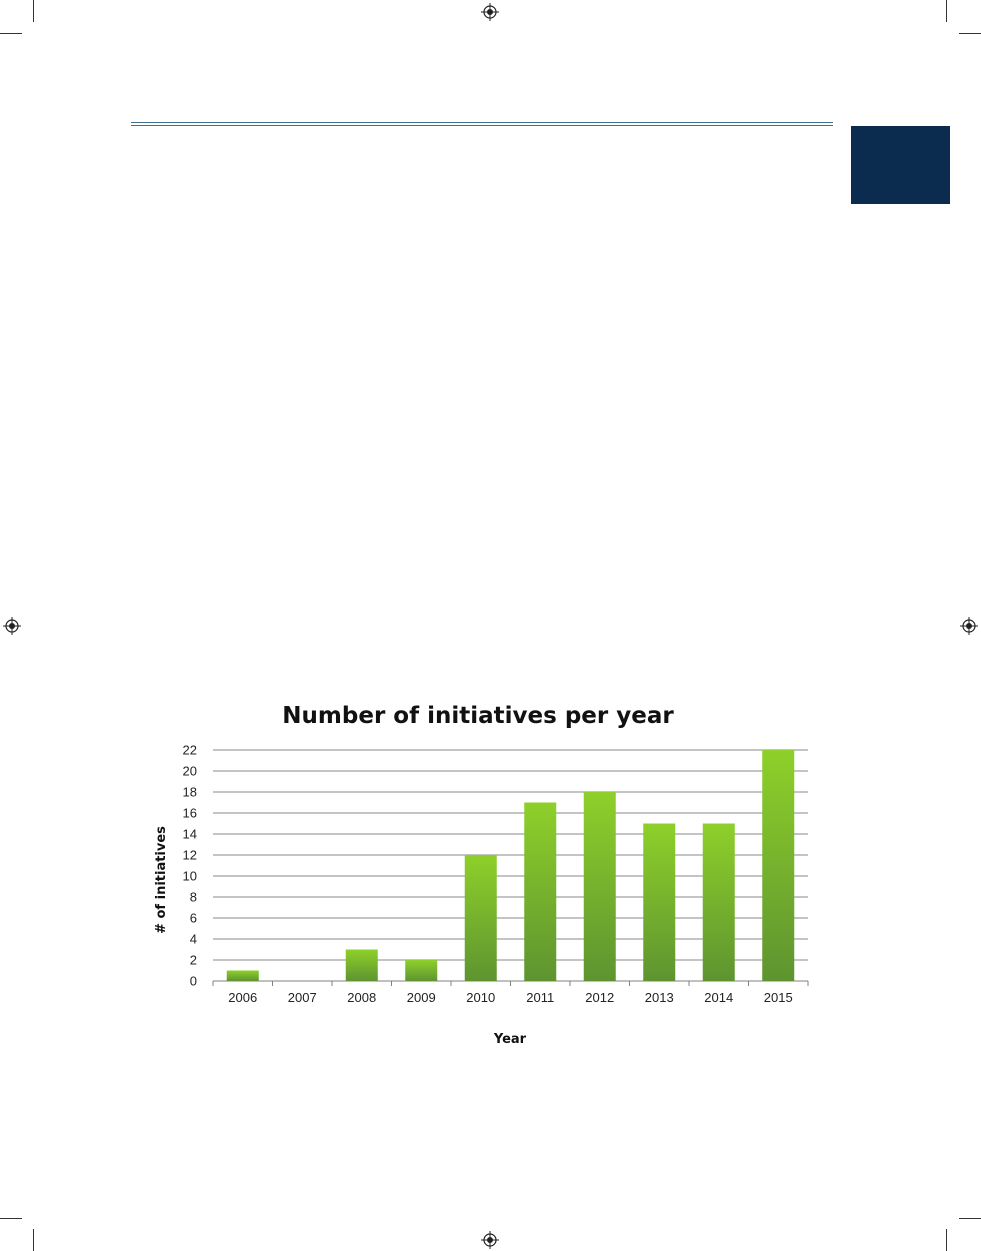 The width and height of the screenshot is (981, 1251). Describe the element at coordinates (480, 997) in the screenshot. I see `x-tick-label: 2010` at that location.